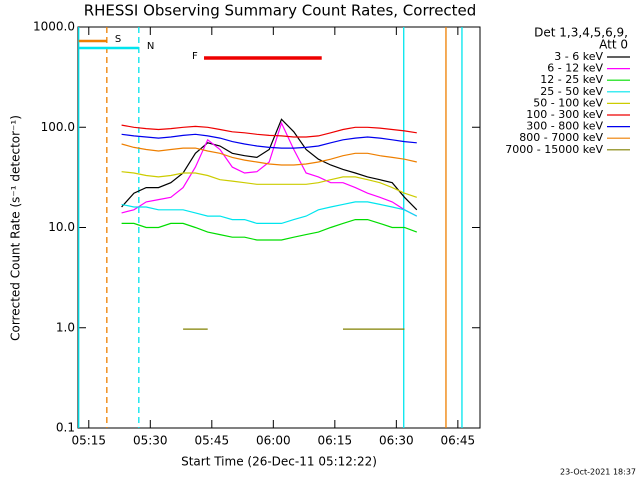  What do you see at coordinates (458, 441) in the screenshot?
I see `x-tick-label: 06:45` at bounding box center [458, 441].